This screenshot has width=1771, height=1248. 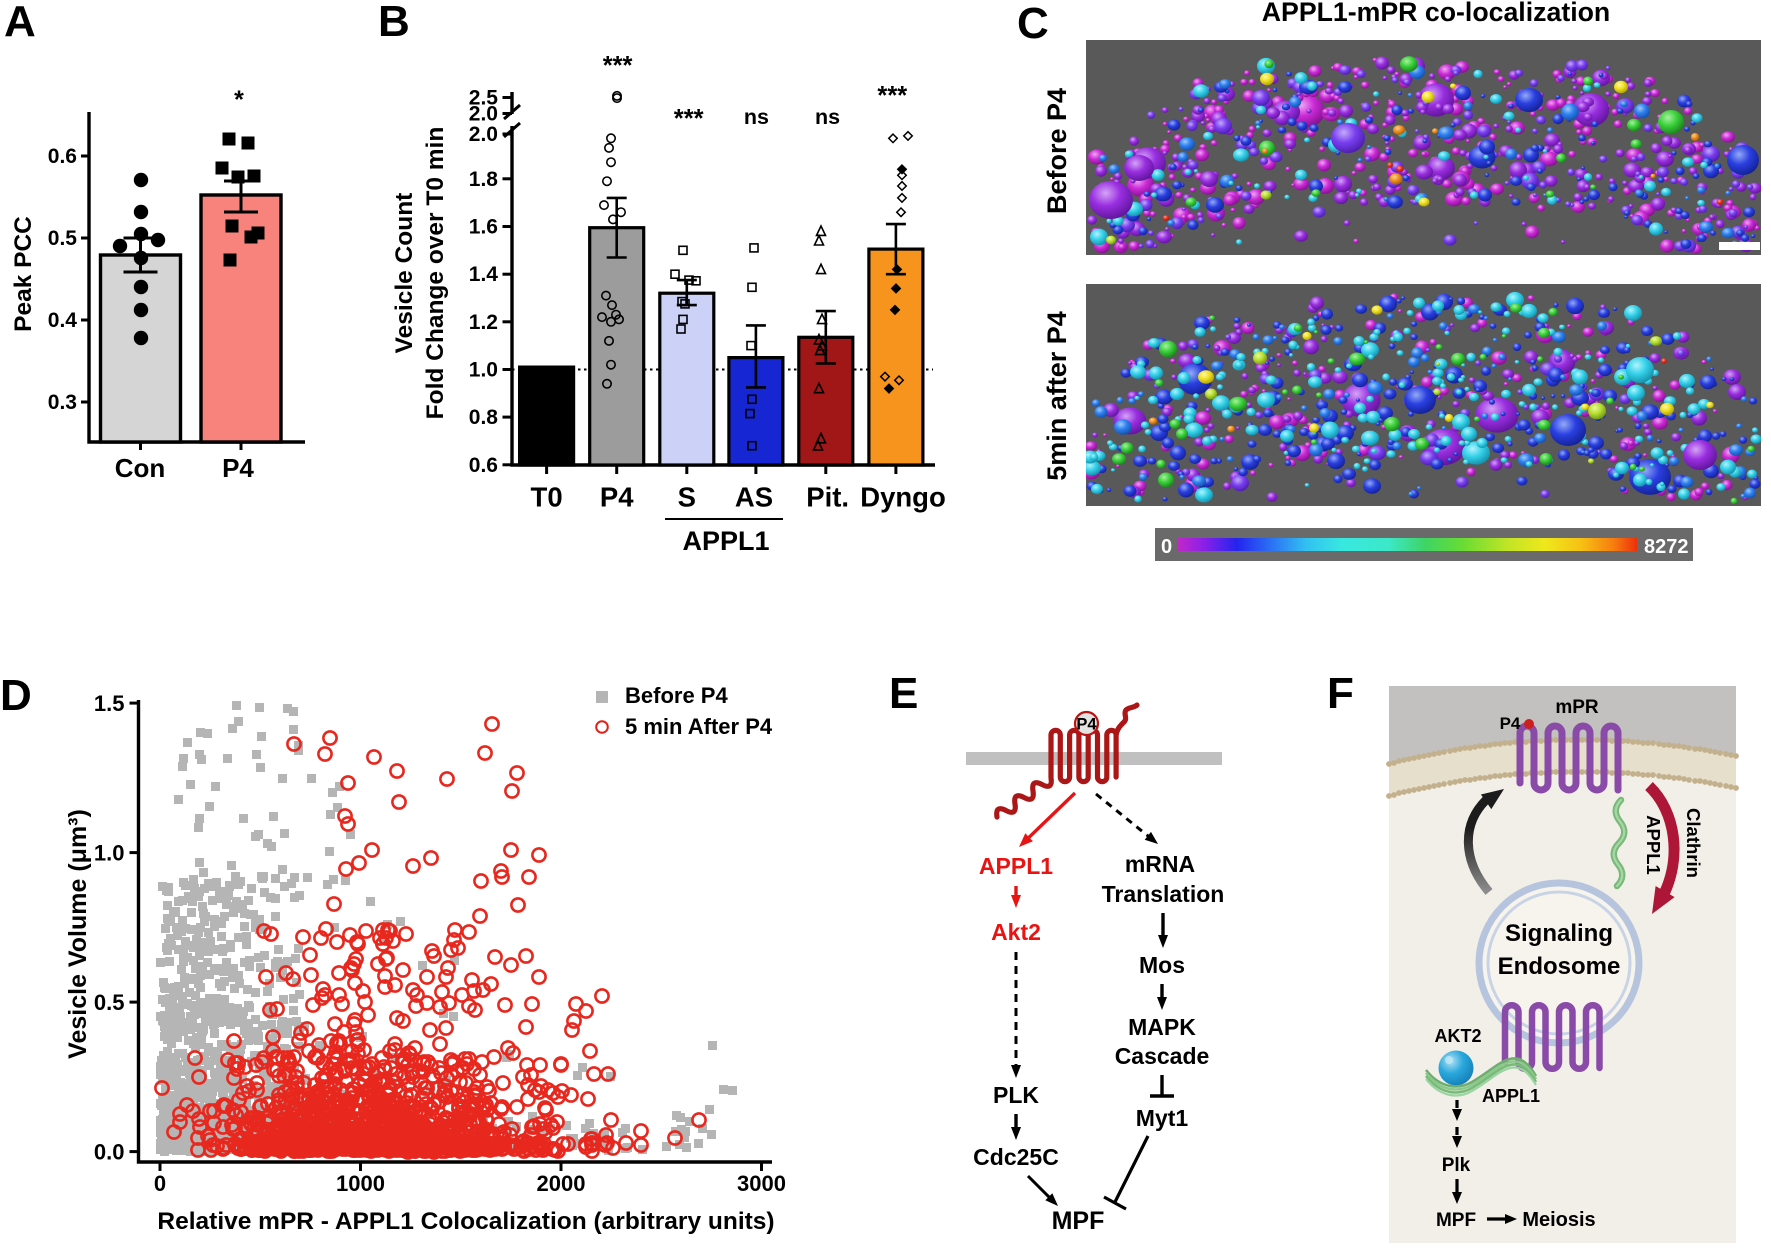 I want to click on svg-text: Cdc25C, so click(x=1016, y=1157).